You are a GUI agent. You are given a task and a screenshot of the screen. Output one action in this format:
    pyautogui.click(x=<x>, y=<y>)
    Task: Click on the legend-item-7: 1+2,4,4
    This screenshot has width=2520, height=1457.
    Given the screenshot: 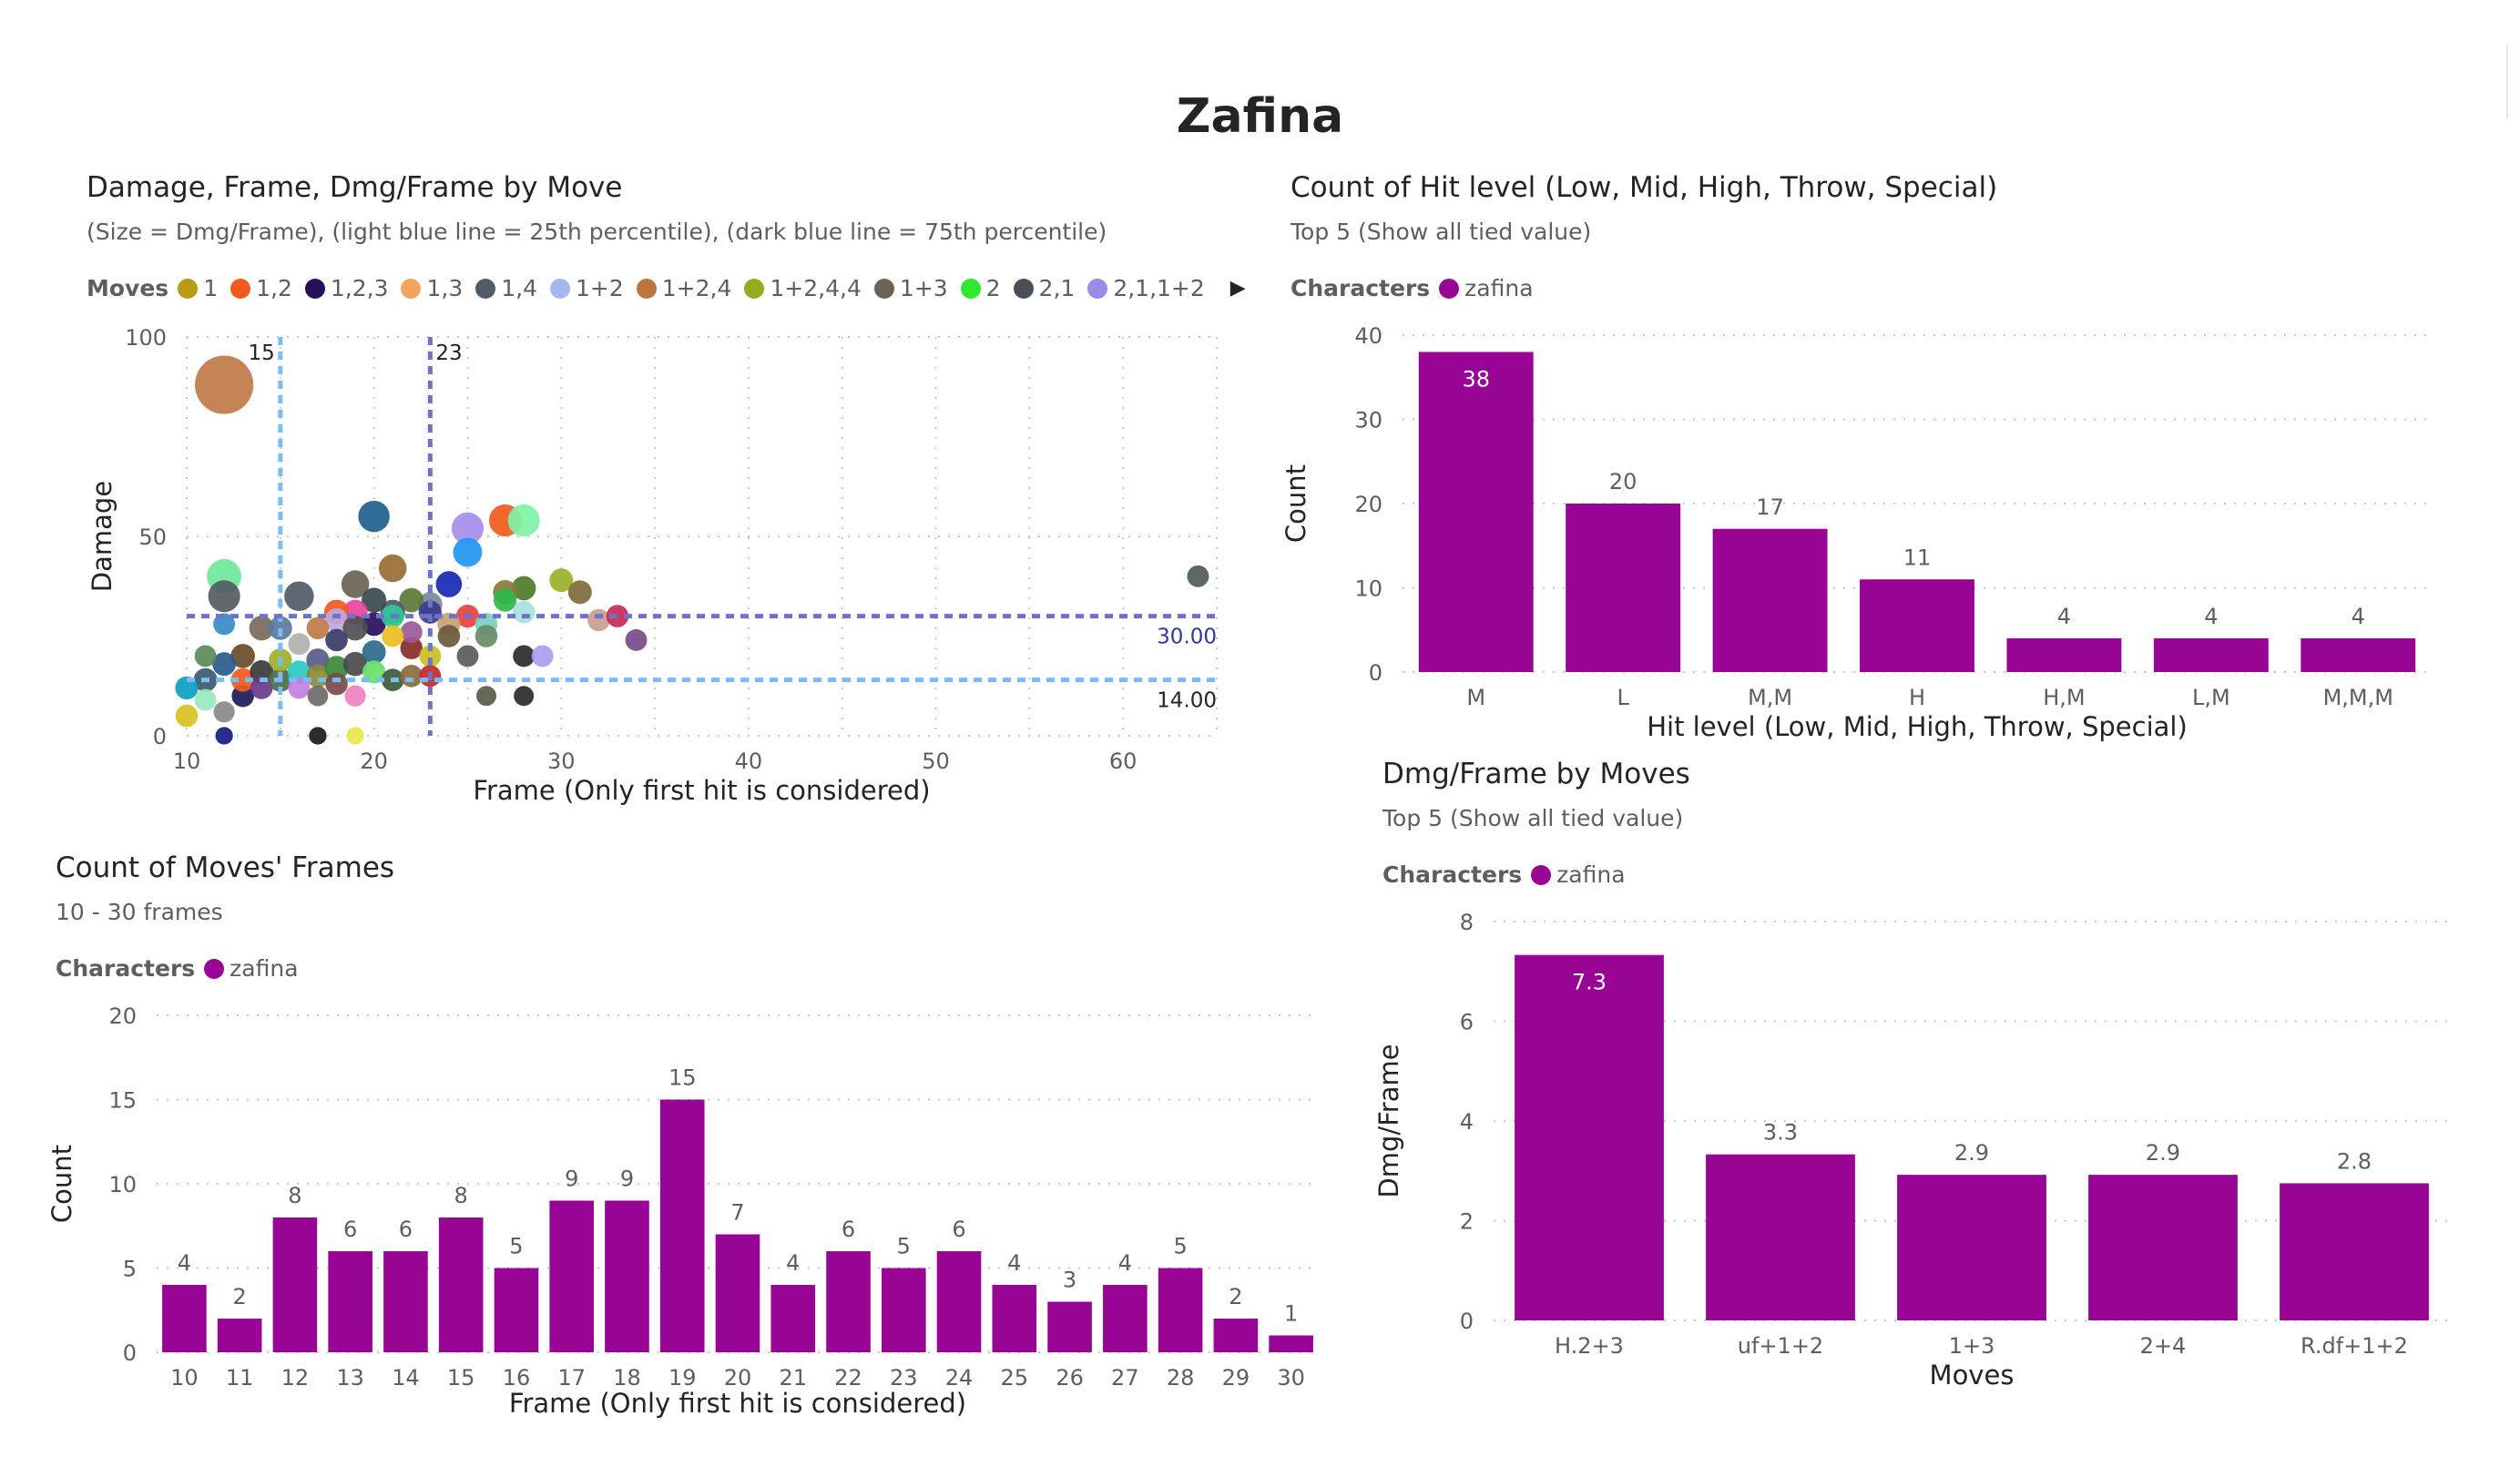 What is the action you would take?
    pyautogui.click(x=803, y=288)
    